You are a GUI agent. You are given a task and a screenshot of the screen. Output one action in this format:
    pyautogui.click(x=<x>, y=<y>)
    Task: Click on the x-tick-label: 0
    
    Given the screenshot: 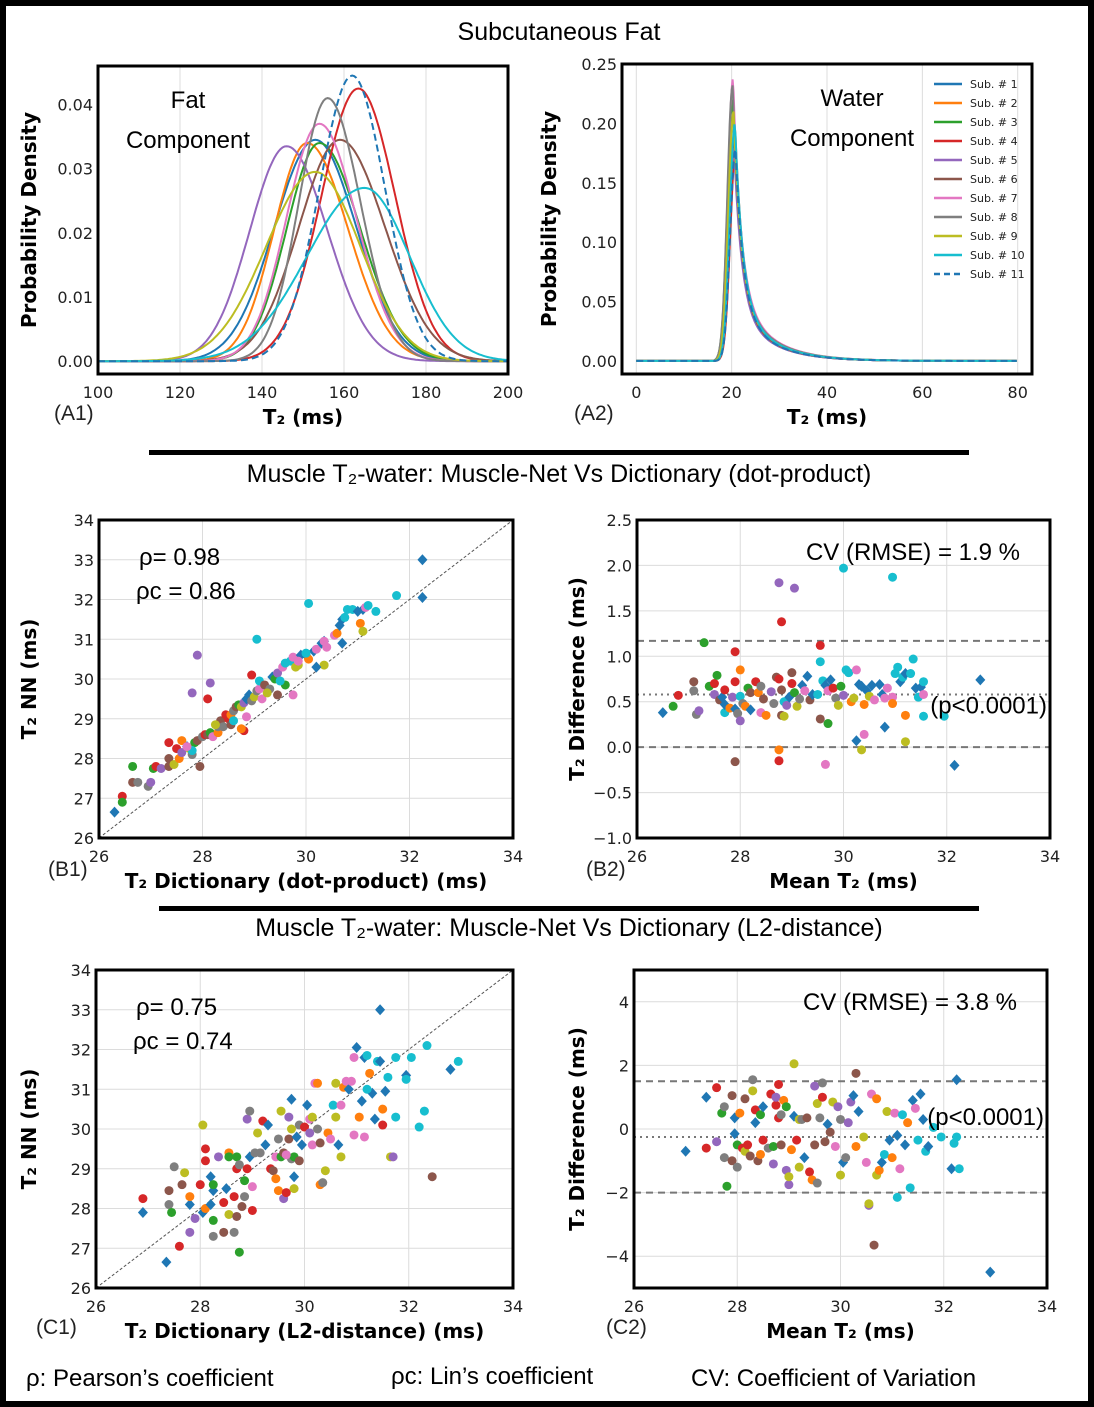 What is the action you would take?
    pyautogui.click(x=636, y=392)
    